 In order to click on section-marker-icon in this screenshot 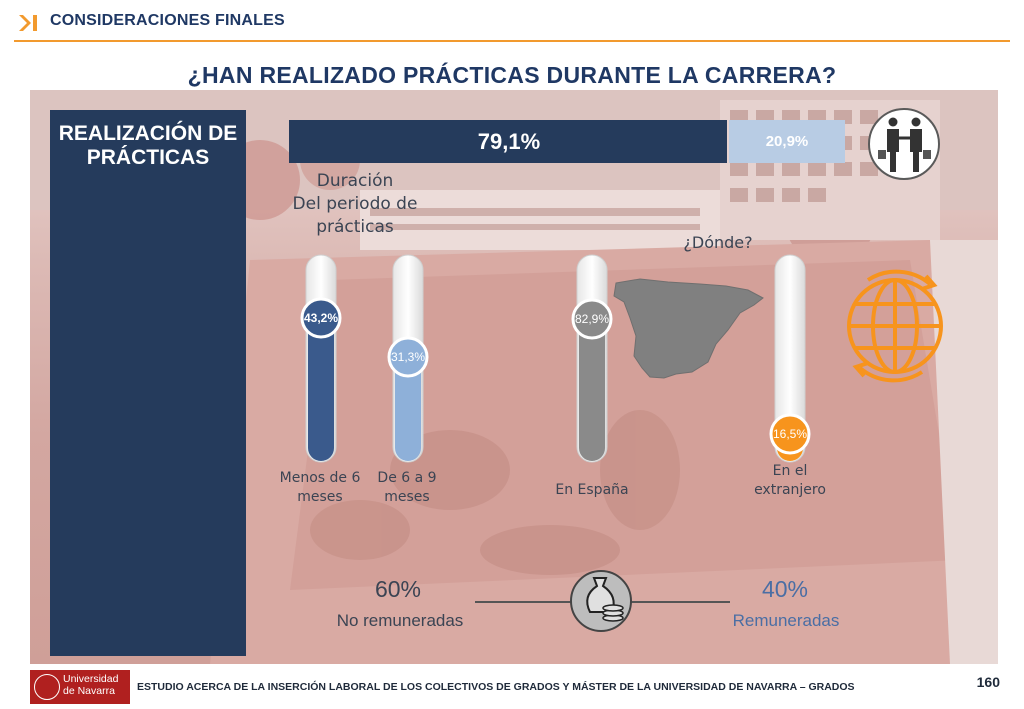, I will do `click(28, 23)`.